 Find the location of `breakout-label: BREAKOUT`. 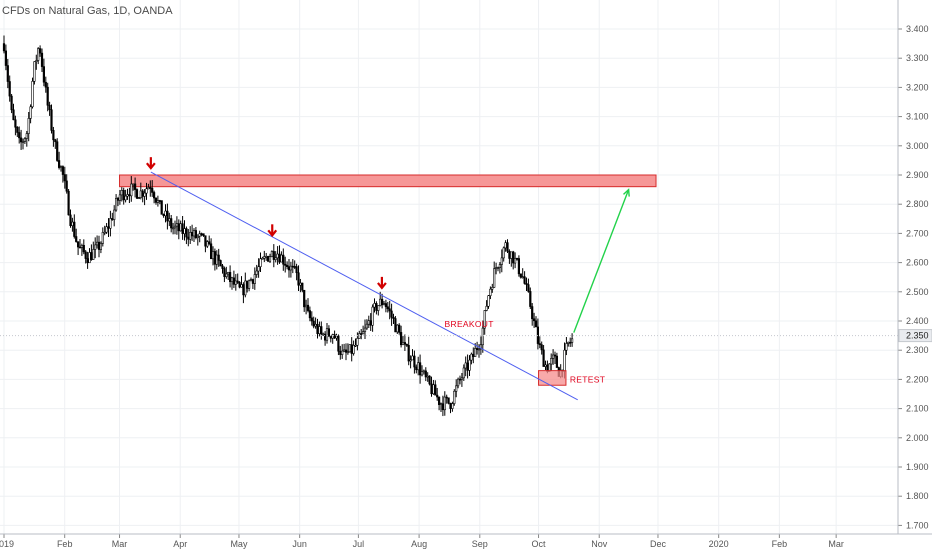

breakout-label: BREAKOUT is located at coordinates (469, 324).